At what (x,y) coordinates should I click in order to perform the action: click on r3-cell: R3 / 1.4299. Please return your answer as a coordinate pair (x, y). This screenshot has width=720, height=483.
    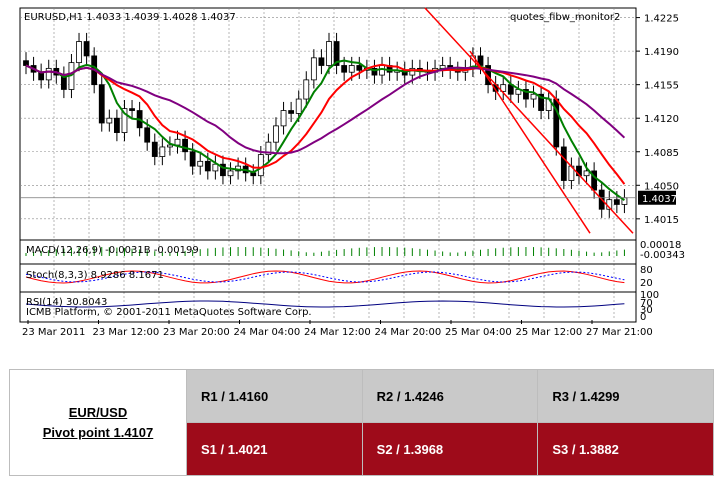
    Looking at the image, I should click on (625, 396).